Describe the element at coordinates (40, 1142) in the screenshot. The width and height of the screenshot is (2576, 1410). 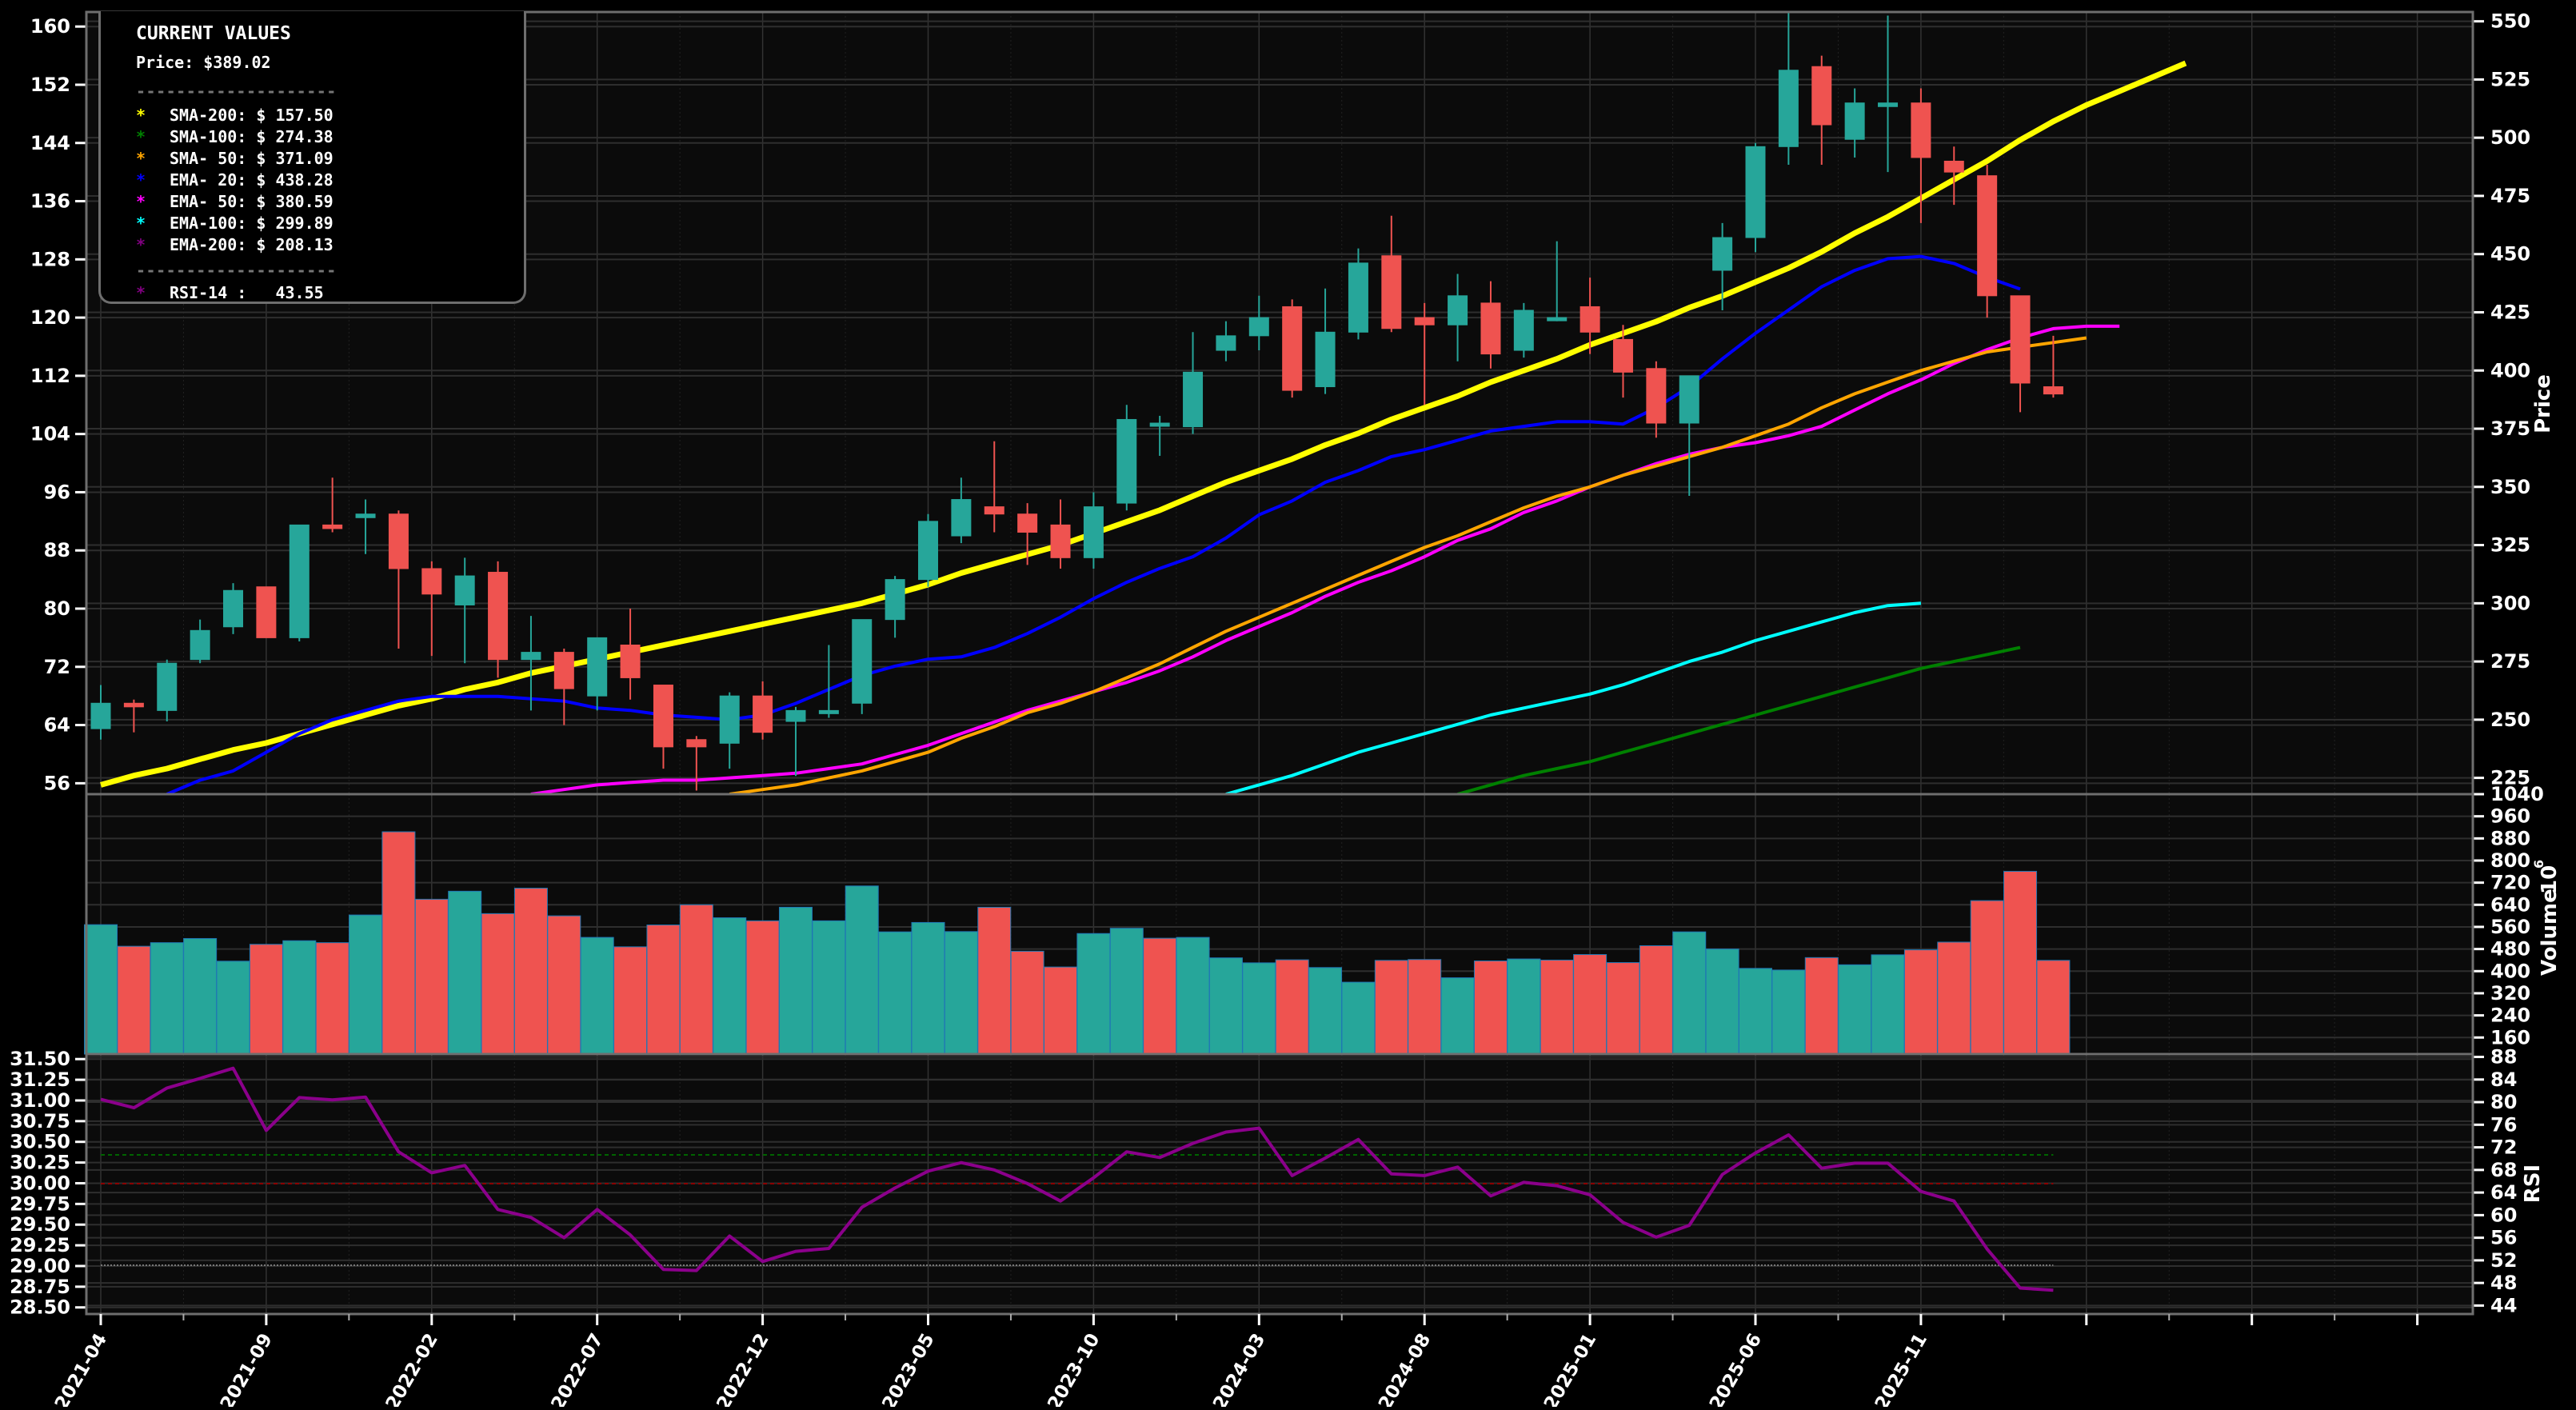
I see `rsi-left-tick-label: 30.50` at that location.